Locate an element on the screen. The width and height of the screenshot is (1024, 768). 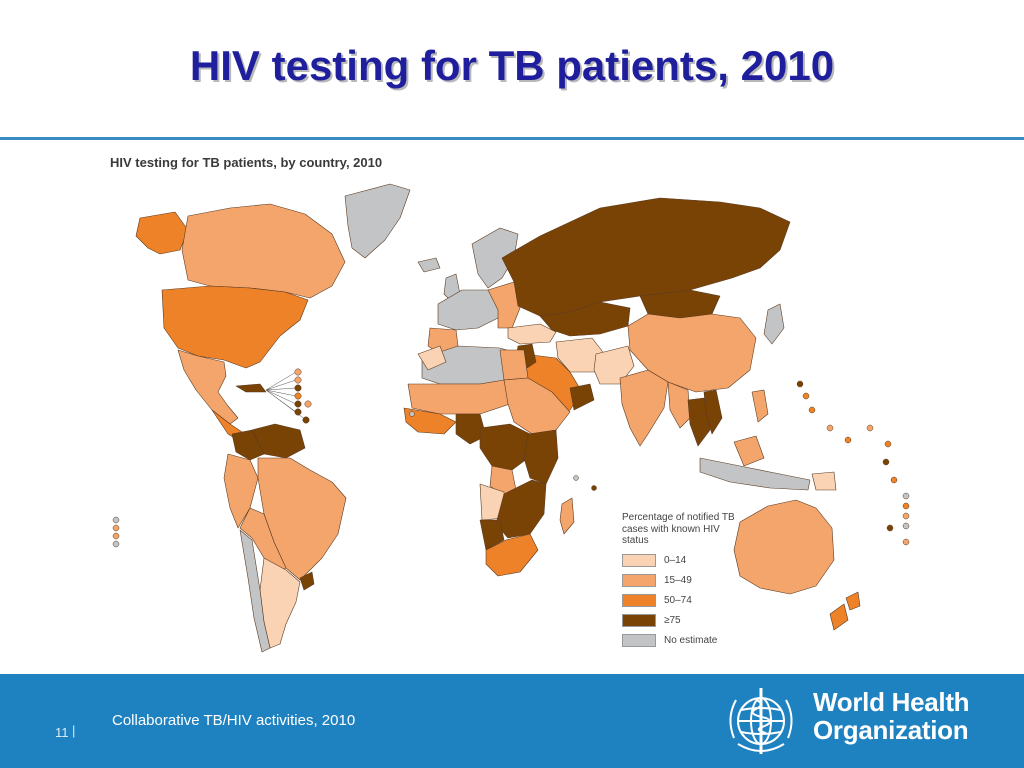
caribbean-callouts is located at coordinates (286, 396).